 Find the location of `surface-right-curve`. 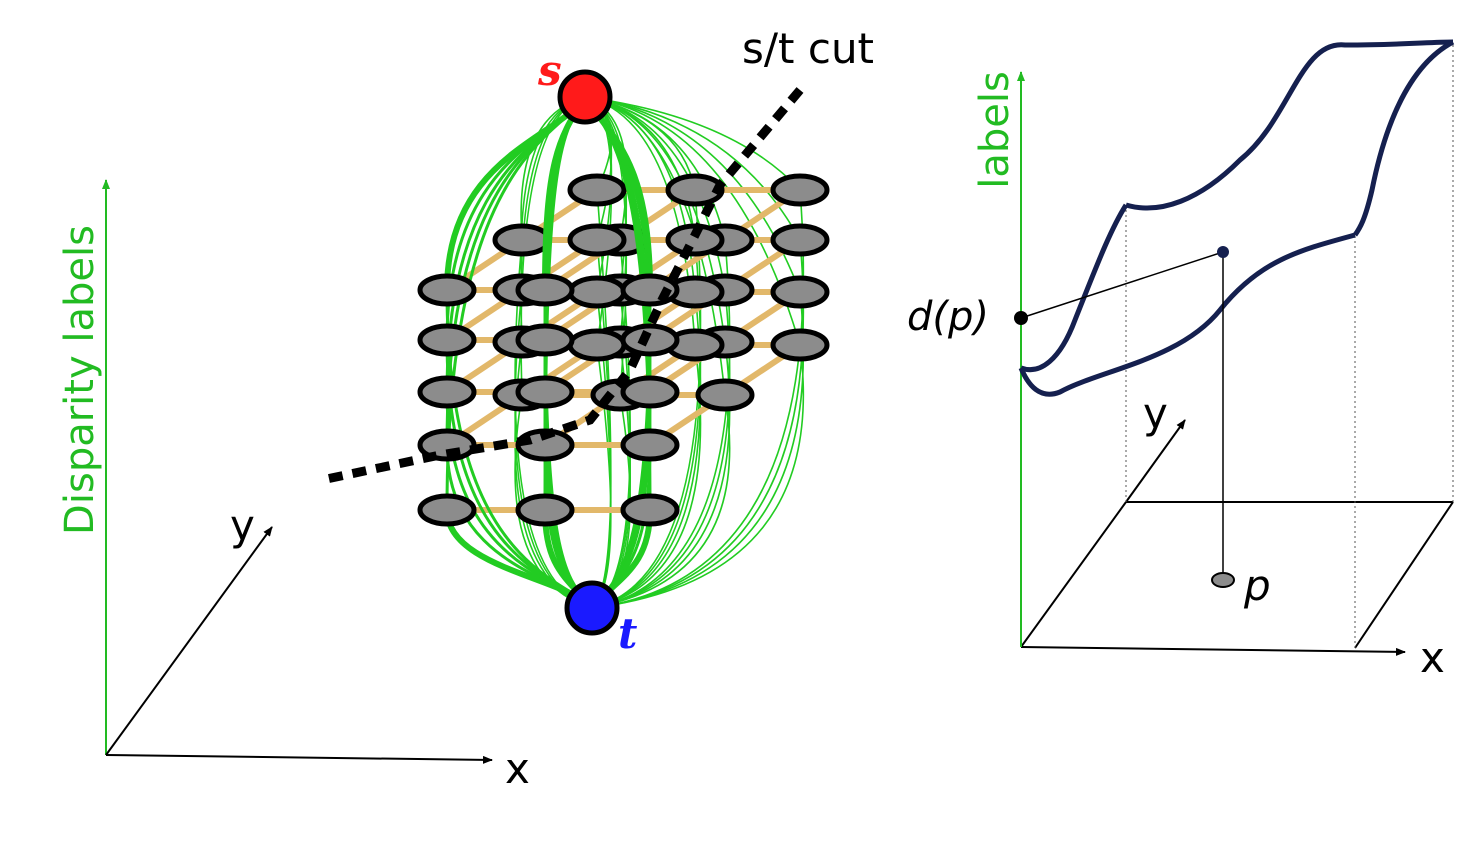

surface-right-curve is located at coordinates (1403, 138).